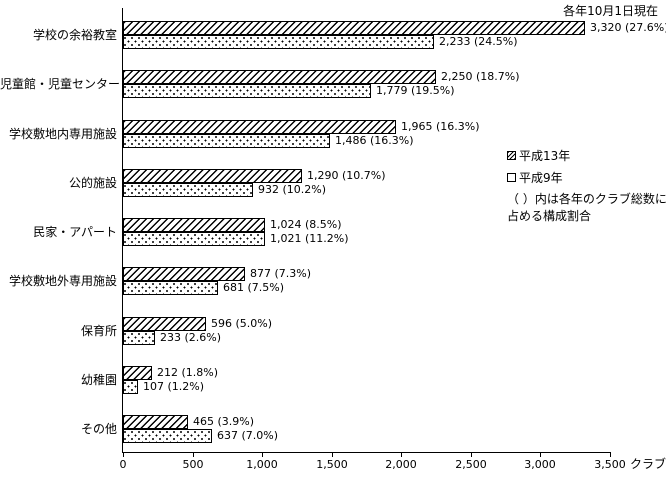 Image resolution: width=666 pixels, height=477 pixels. I want to click on parentheses-note-line2: 占める構成割合, so click(549, 216).